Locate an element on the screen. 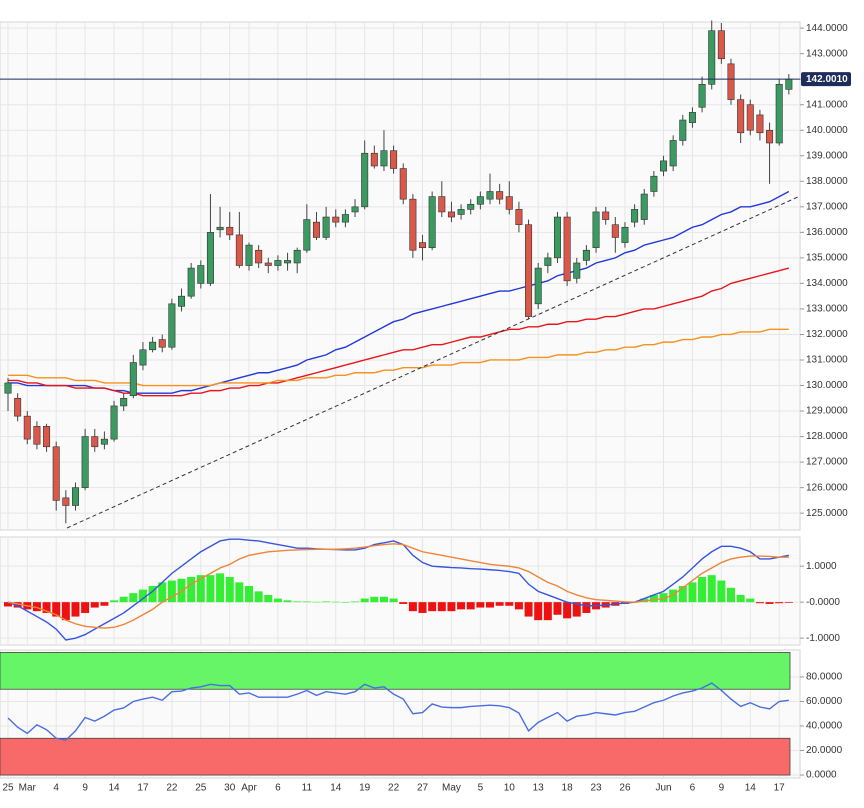 The height and width of the screenshot is (808, 864). x-tick-label: 10 is located at coordinates (510, 788).